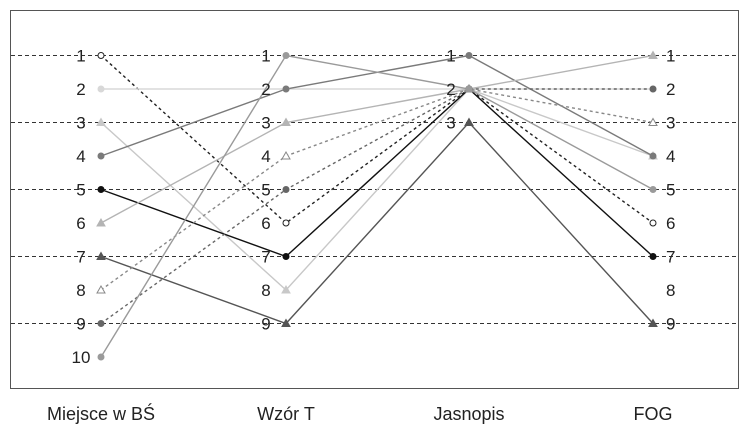 The width and height of the screenshot is (739, 427). What do you see at coordinates (80, 223) in the screenshot?
I see `rank-label-1-6: 6` at bounding box center [80, 223].